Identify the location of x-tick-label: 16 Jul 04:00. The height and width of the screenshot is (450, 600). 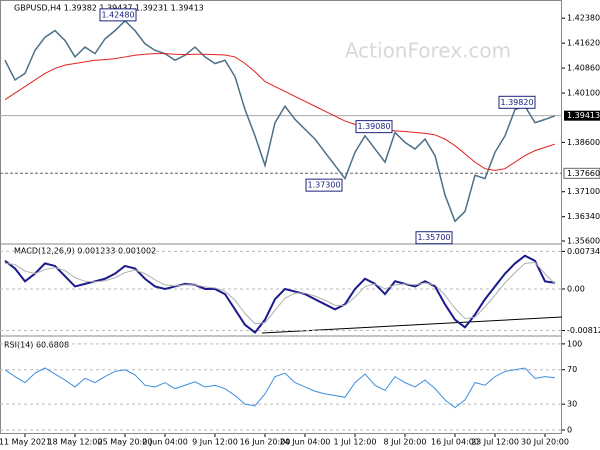
(455, 442).